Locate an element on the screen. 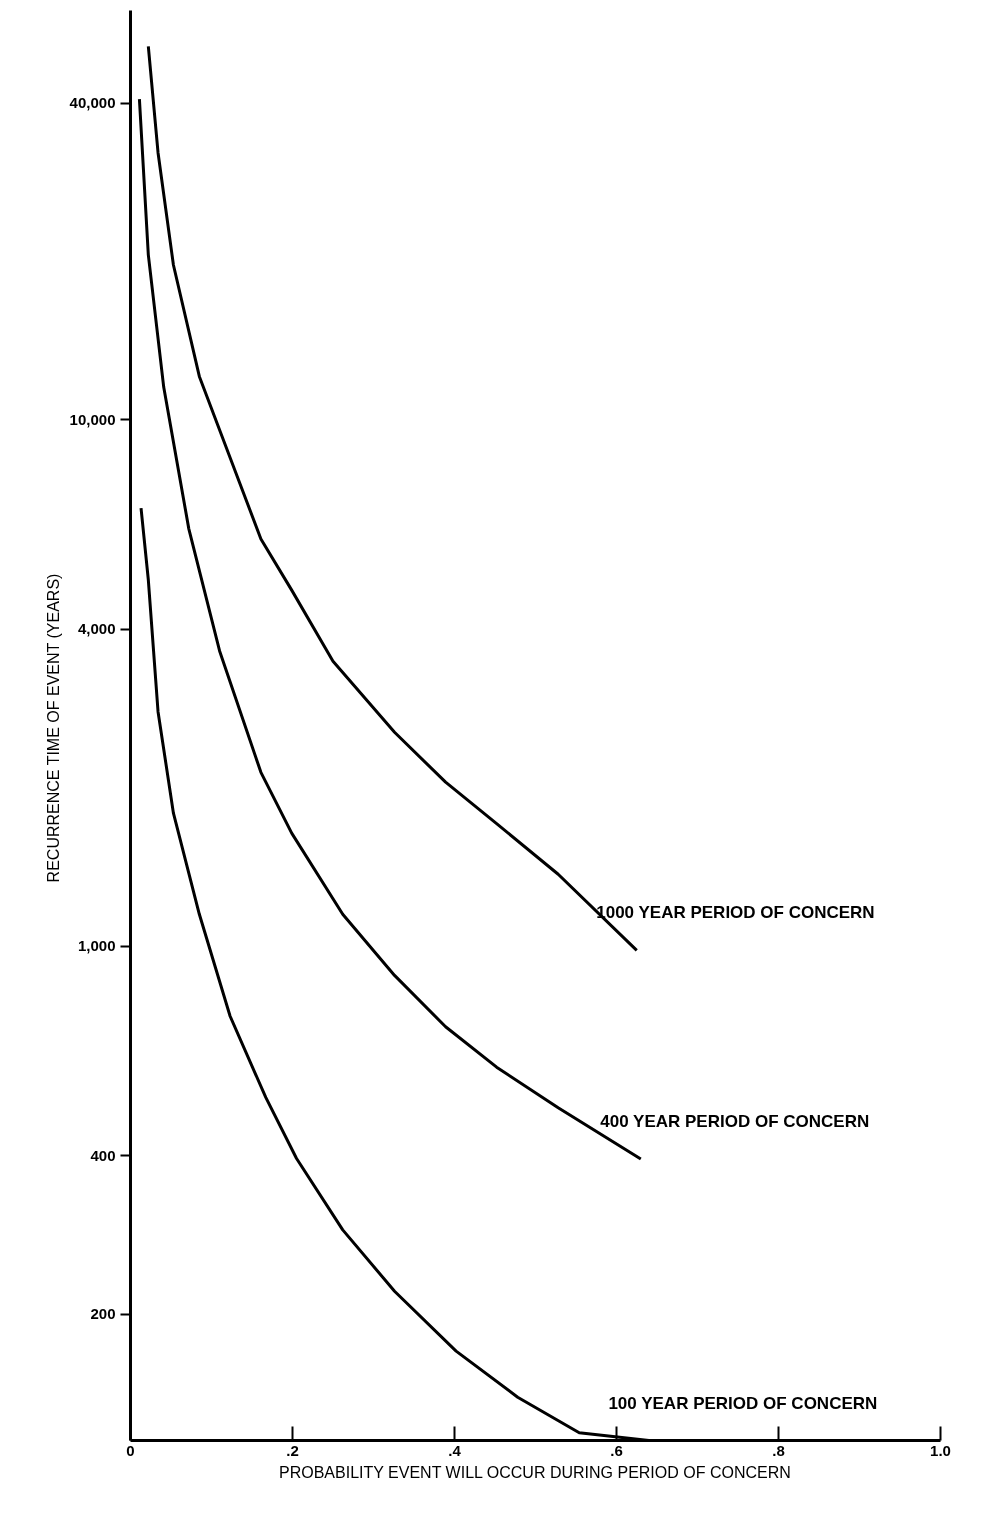 Image resolution: width=1000 pixels, height=1532 pixels. x-tick-label: 0 is located at coordinates (130, 1450).